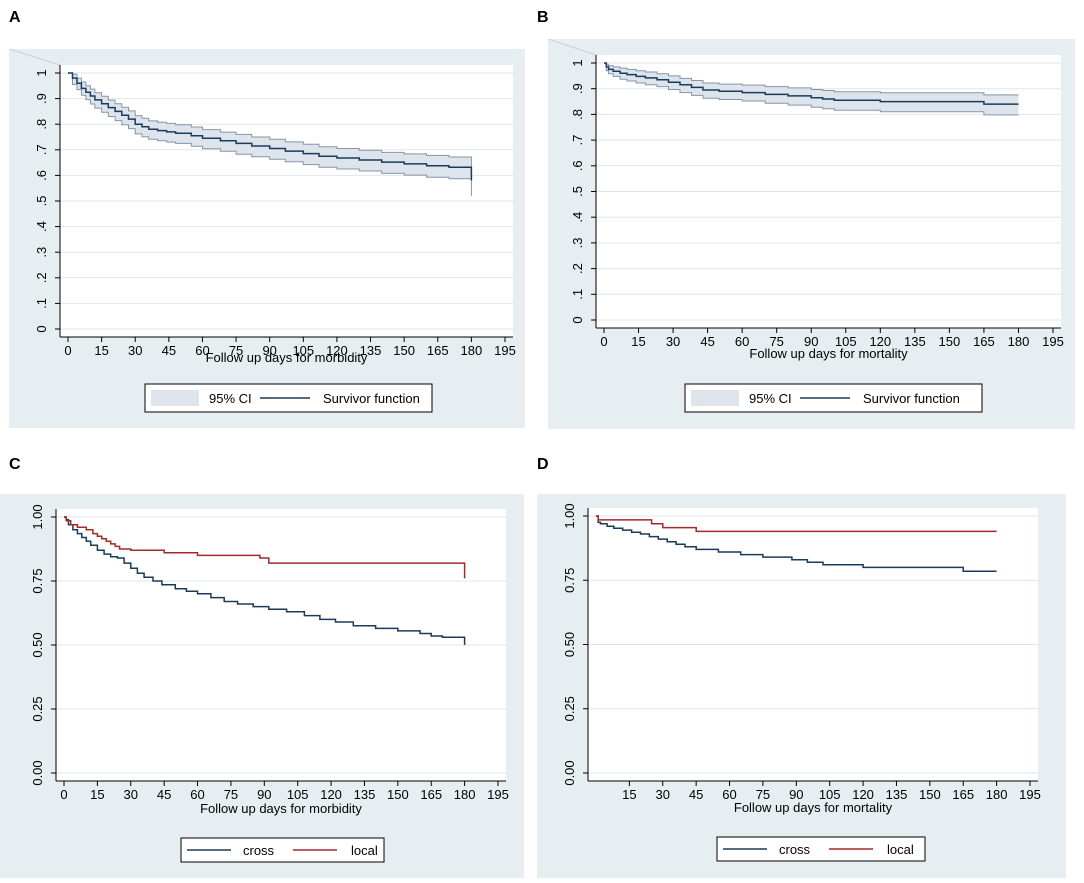 The height and width of the screenshot is (883, 1084). Describe the element at coordinates (41, 124) in the screenshot. I see `y-tick-label: .8` at that location.